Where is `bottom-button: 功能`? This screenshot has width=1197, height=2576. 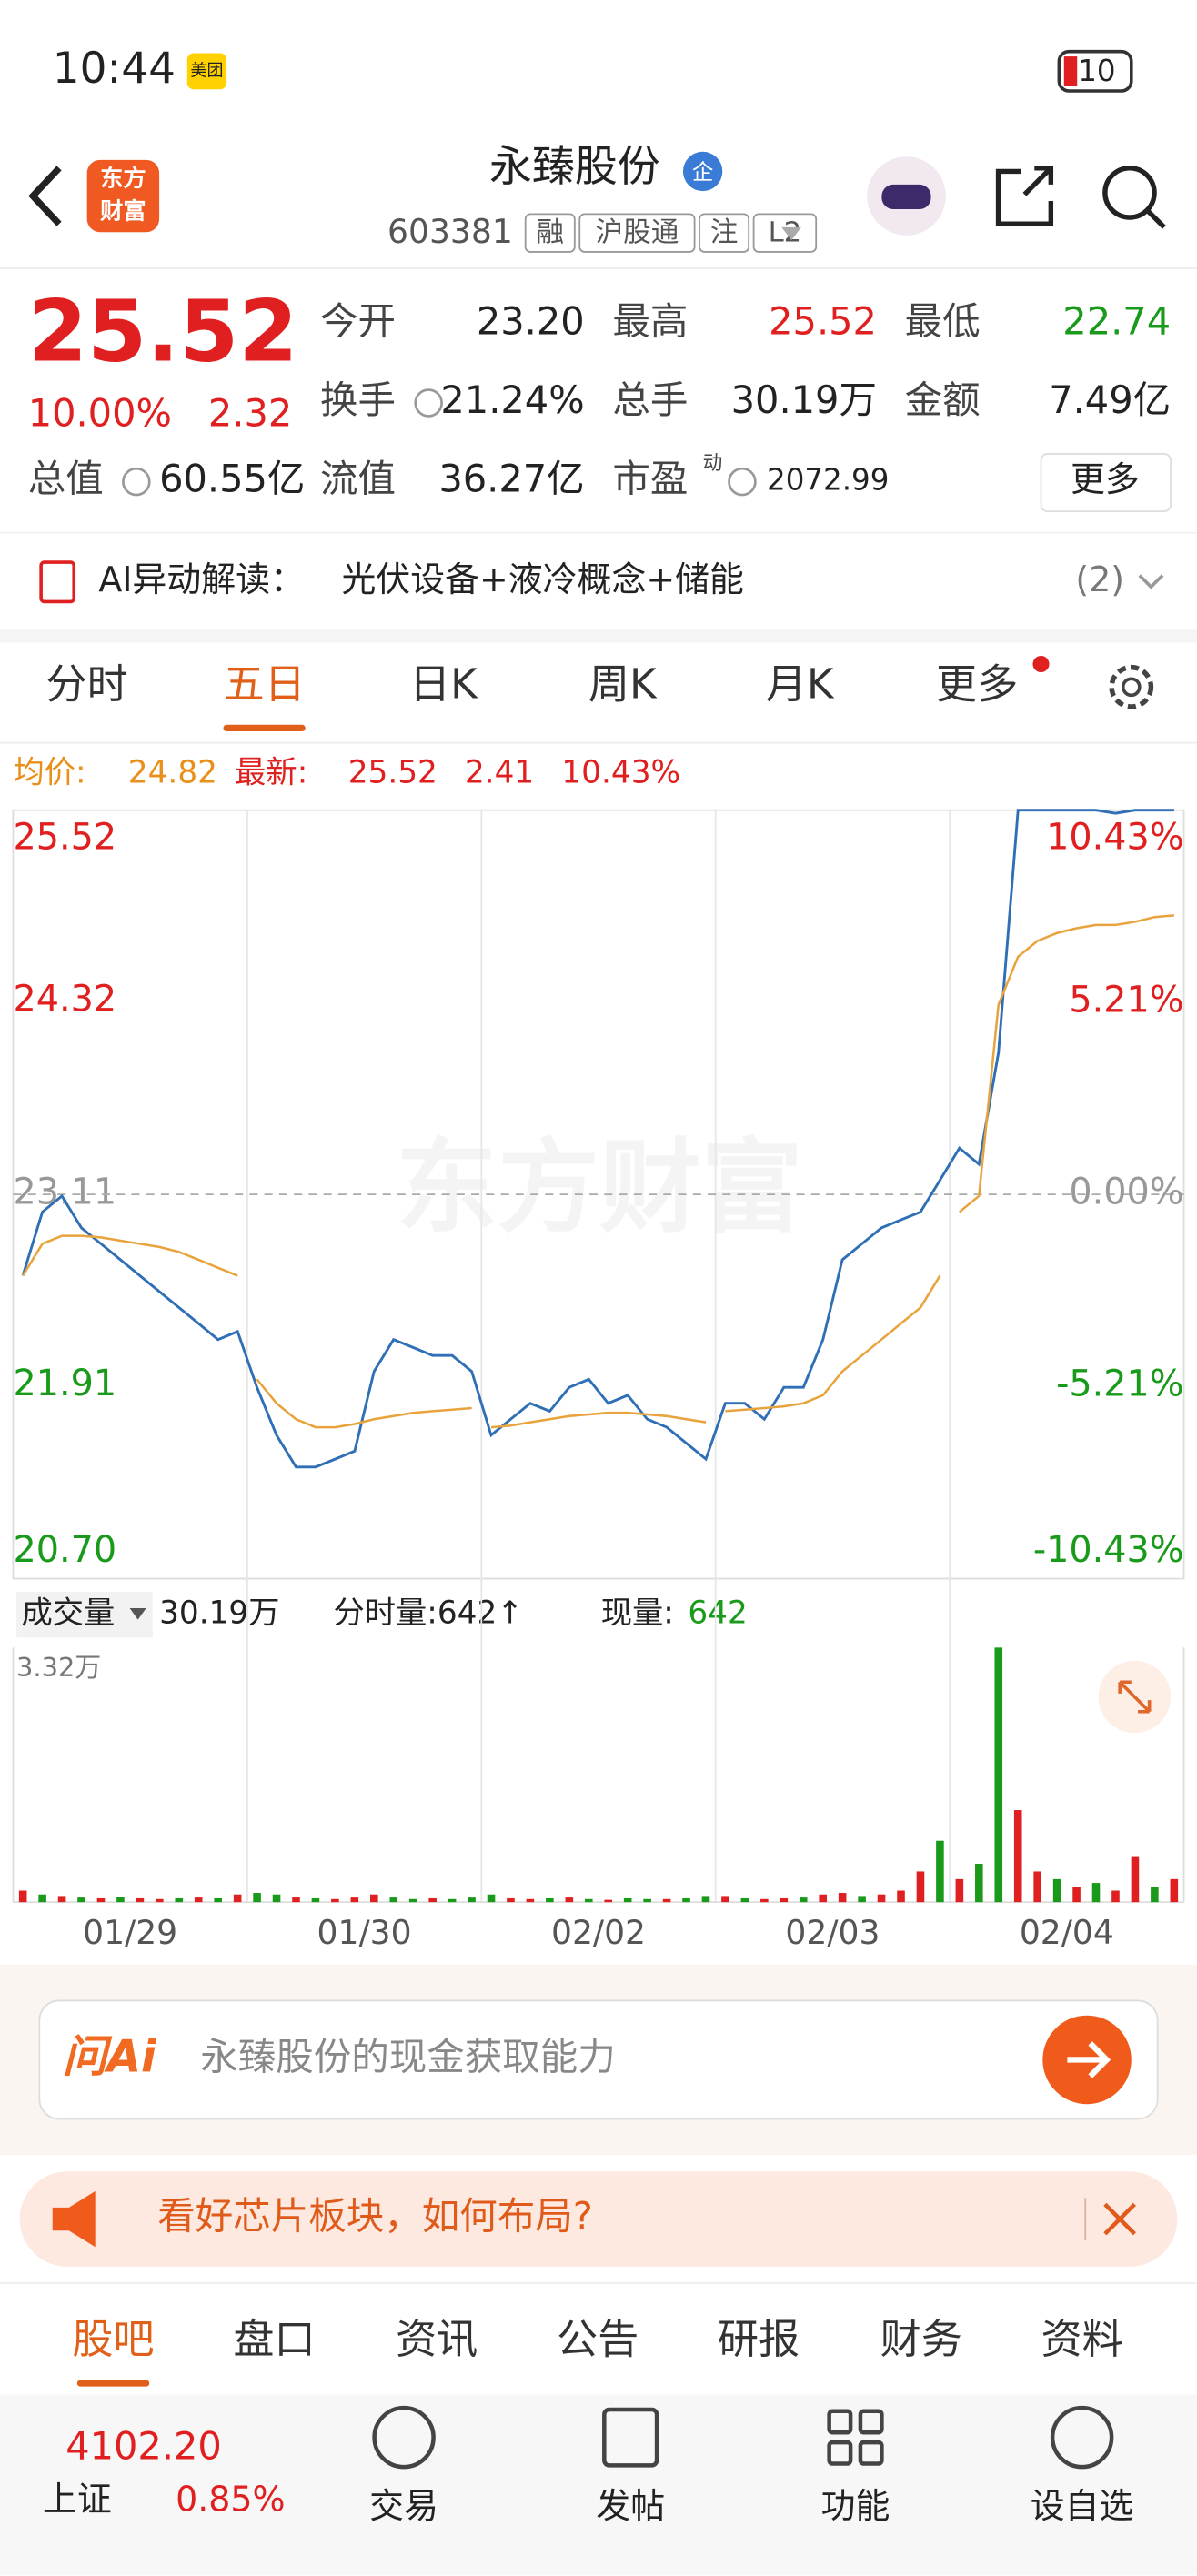 bottom-button: 功能 is located at coordinates (855, 2506).